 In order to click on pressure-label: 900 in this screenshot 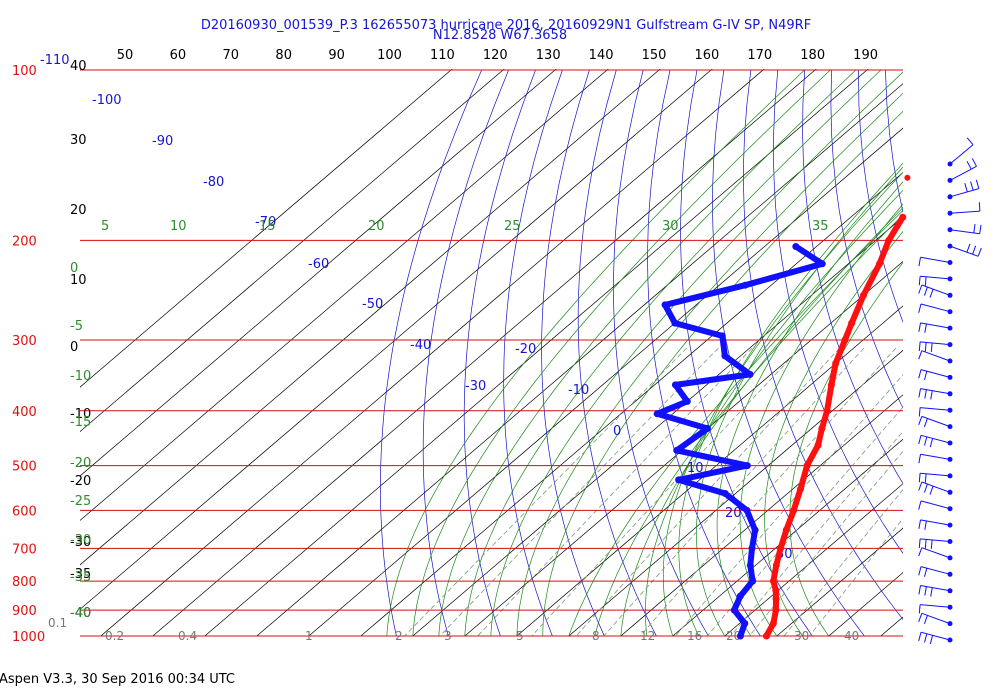, I will do `click(24, 611)`.